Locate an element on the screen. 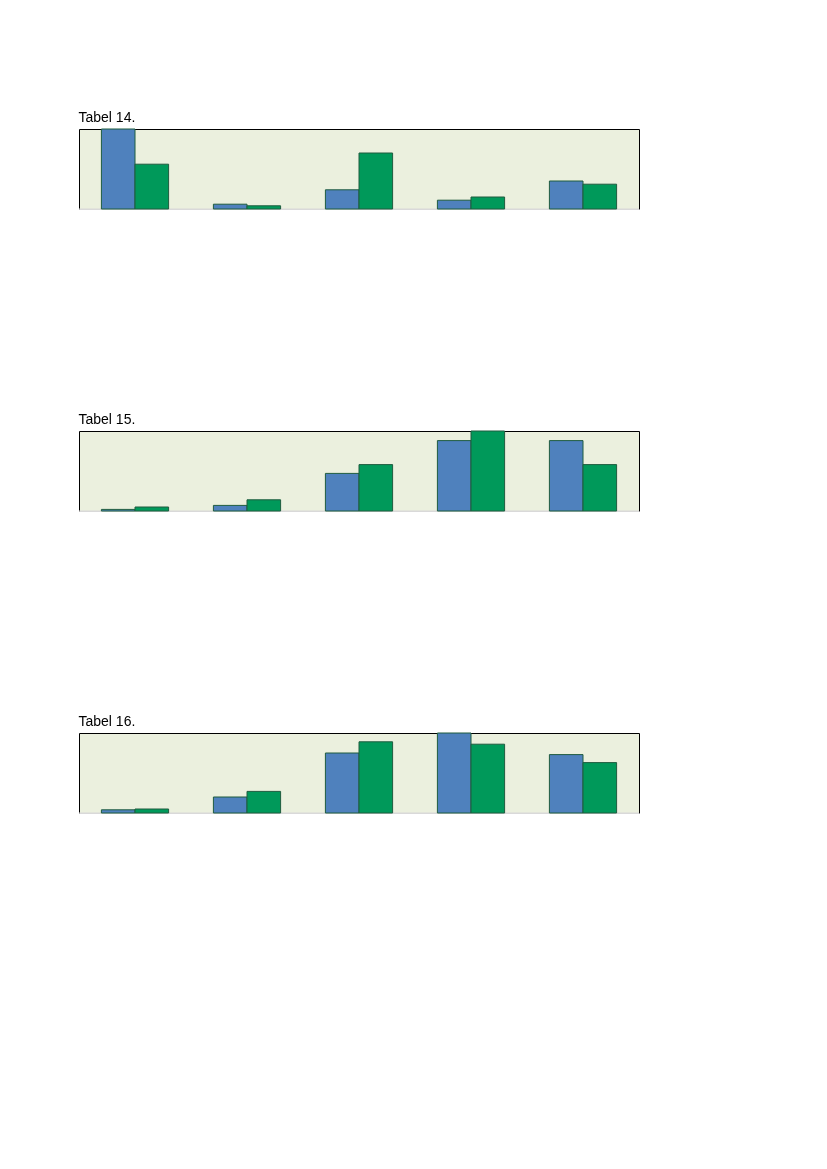 The height and width of the screenshot is (1169, 827). chart-title: Tabel 16. is located at coordinates (107, 720).